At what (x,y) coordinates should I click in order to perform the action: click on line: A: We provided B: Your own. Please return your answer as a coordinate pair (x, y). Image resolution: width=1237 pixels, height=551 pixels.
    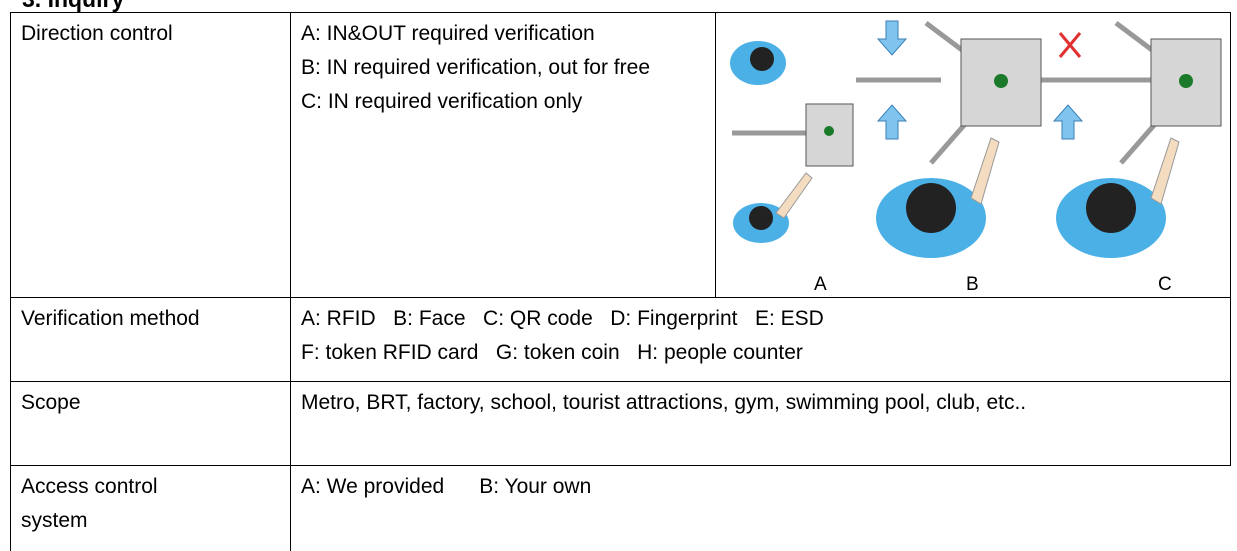
    Looking at the image, I should click on (446, 486).